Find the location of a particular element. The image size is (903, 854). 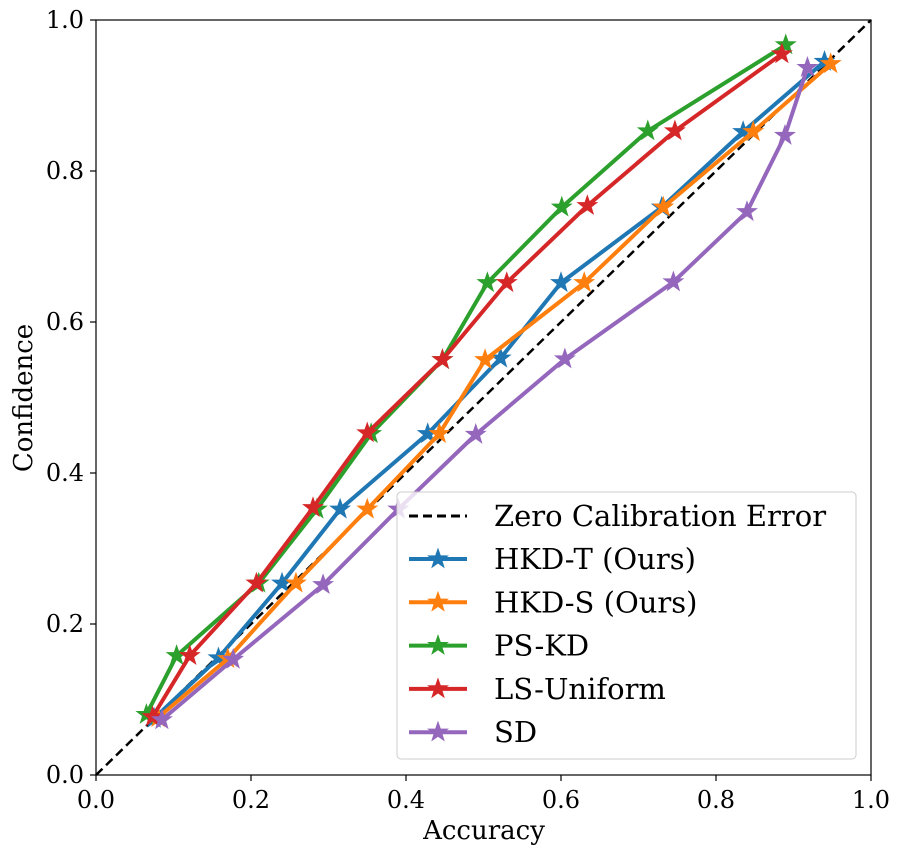

y-tick-label: 0.4 is located at coordinates (65, 473).